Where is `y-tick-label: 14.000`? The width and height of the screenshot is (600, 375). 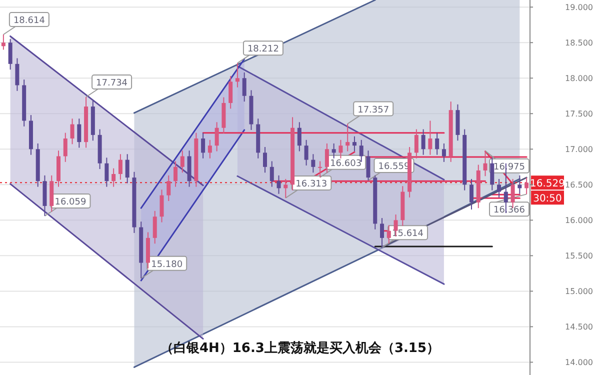
y-tick-label: 14.000 is located at coordinates (579, 363).